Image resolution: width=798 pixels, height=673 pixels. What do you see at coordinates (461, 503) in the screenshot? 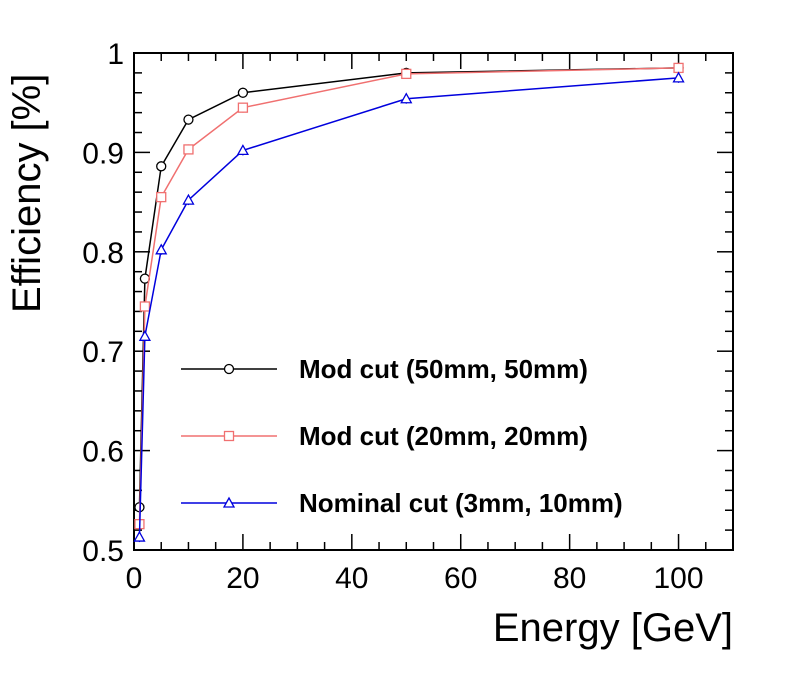
I see `legend-label: Nominal cut (3mm, 10mm)` at bounding box center [461, 503].